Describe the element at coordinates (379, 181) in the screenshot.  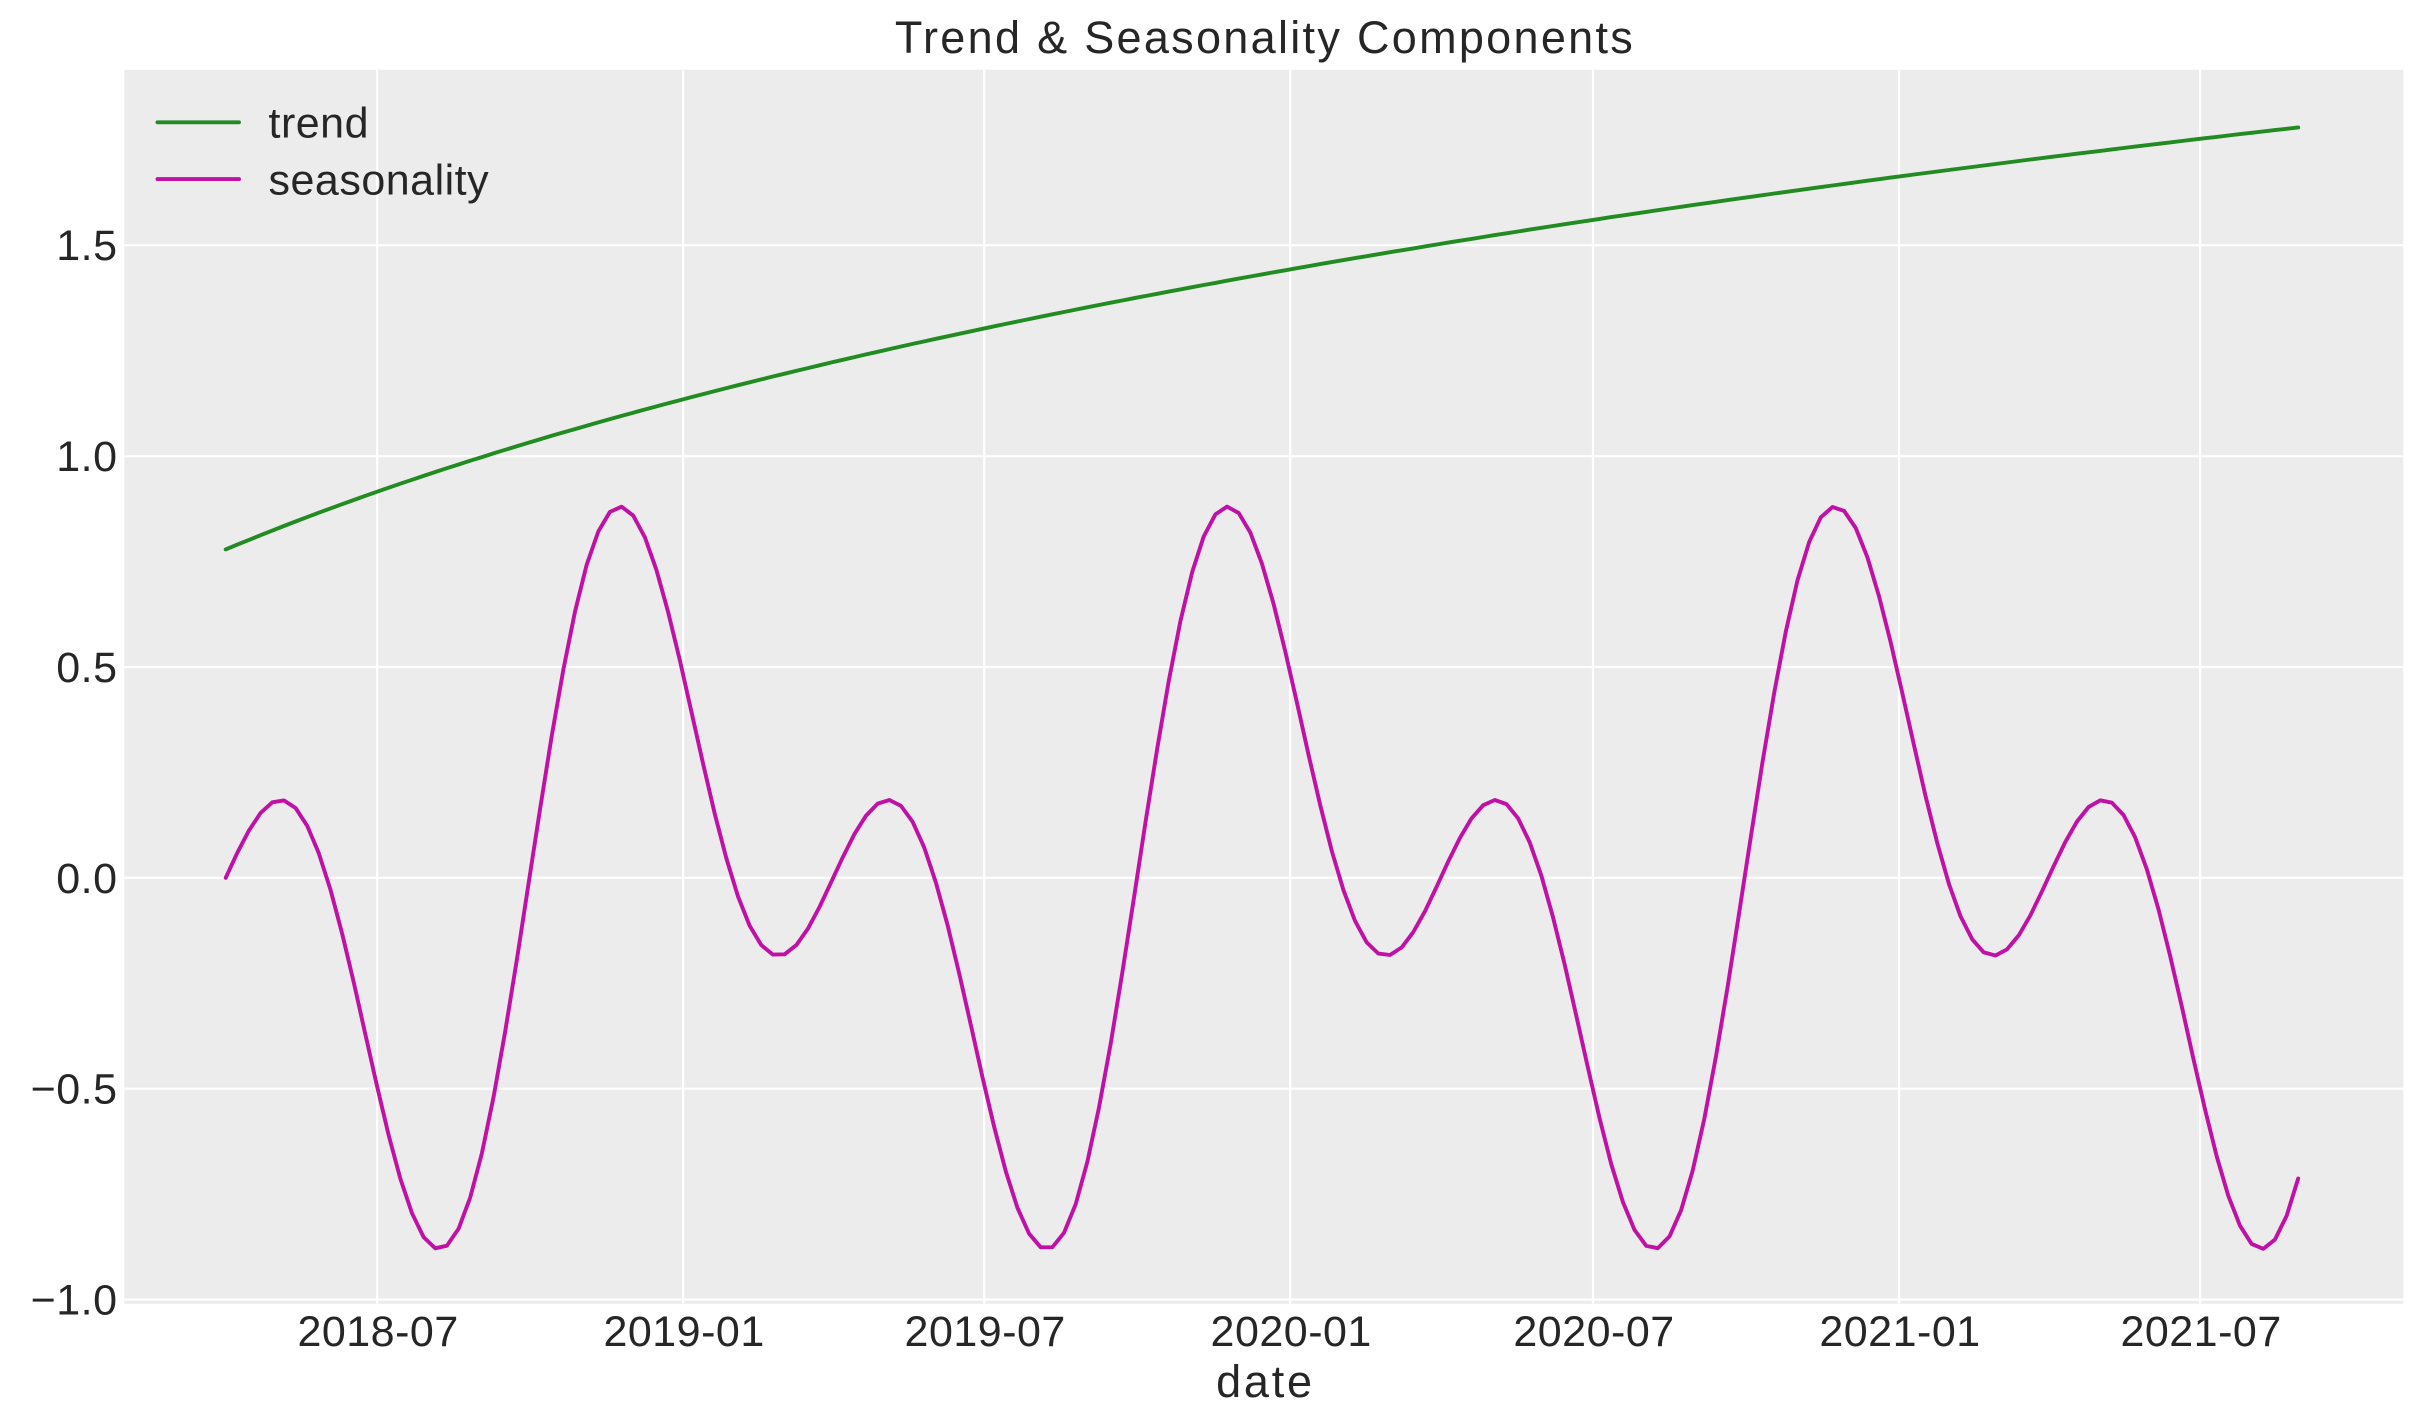
I see `svg-text: seasonality` at that location.